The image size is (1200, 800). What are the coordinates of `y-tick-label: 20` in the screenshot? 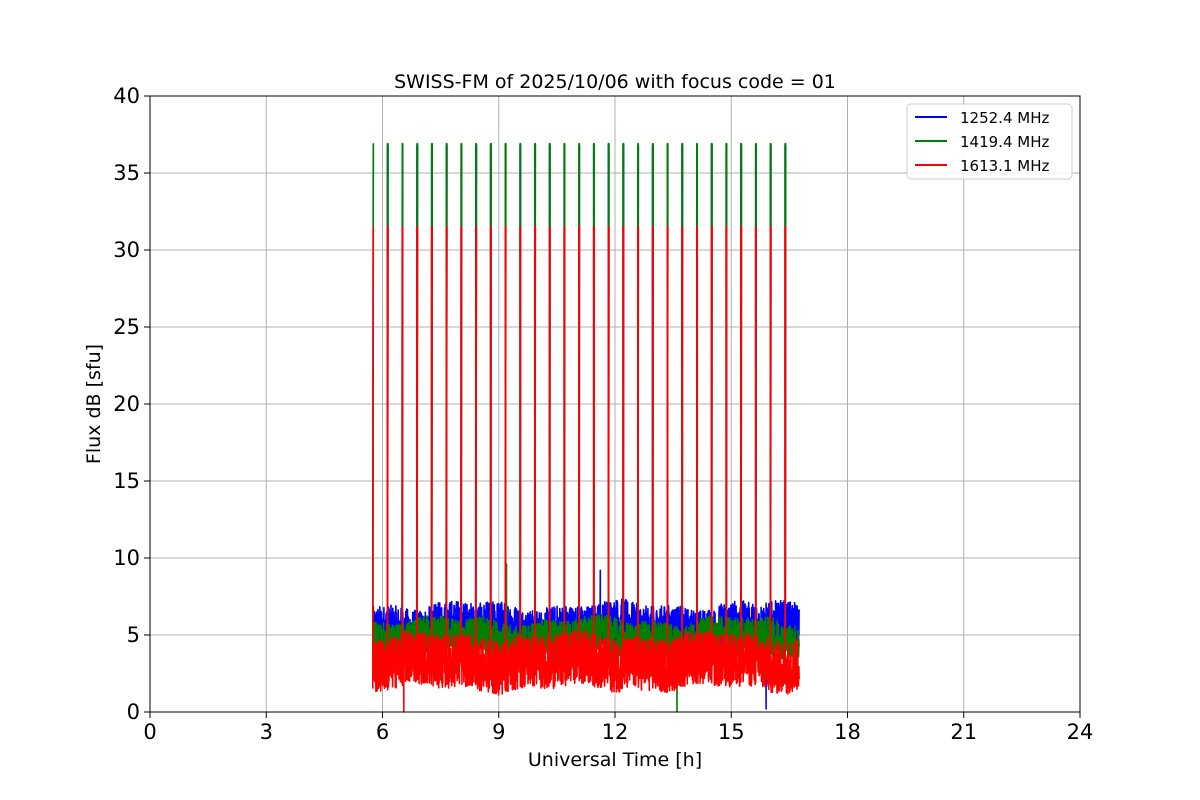 It's located at (126, 404).